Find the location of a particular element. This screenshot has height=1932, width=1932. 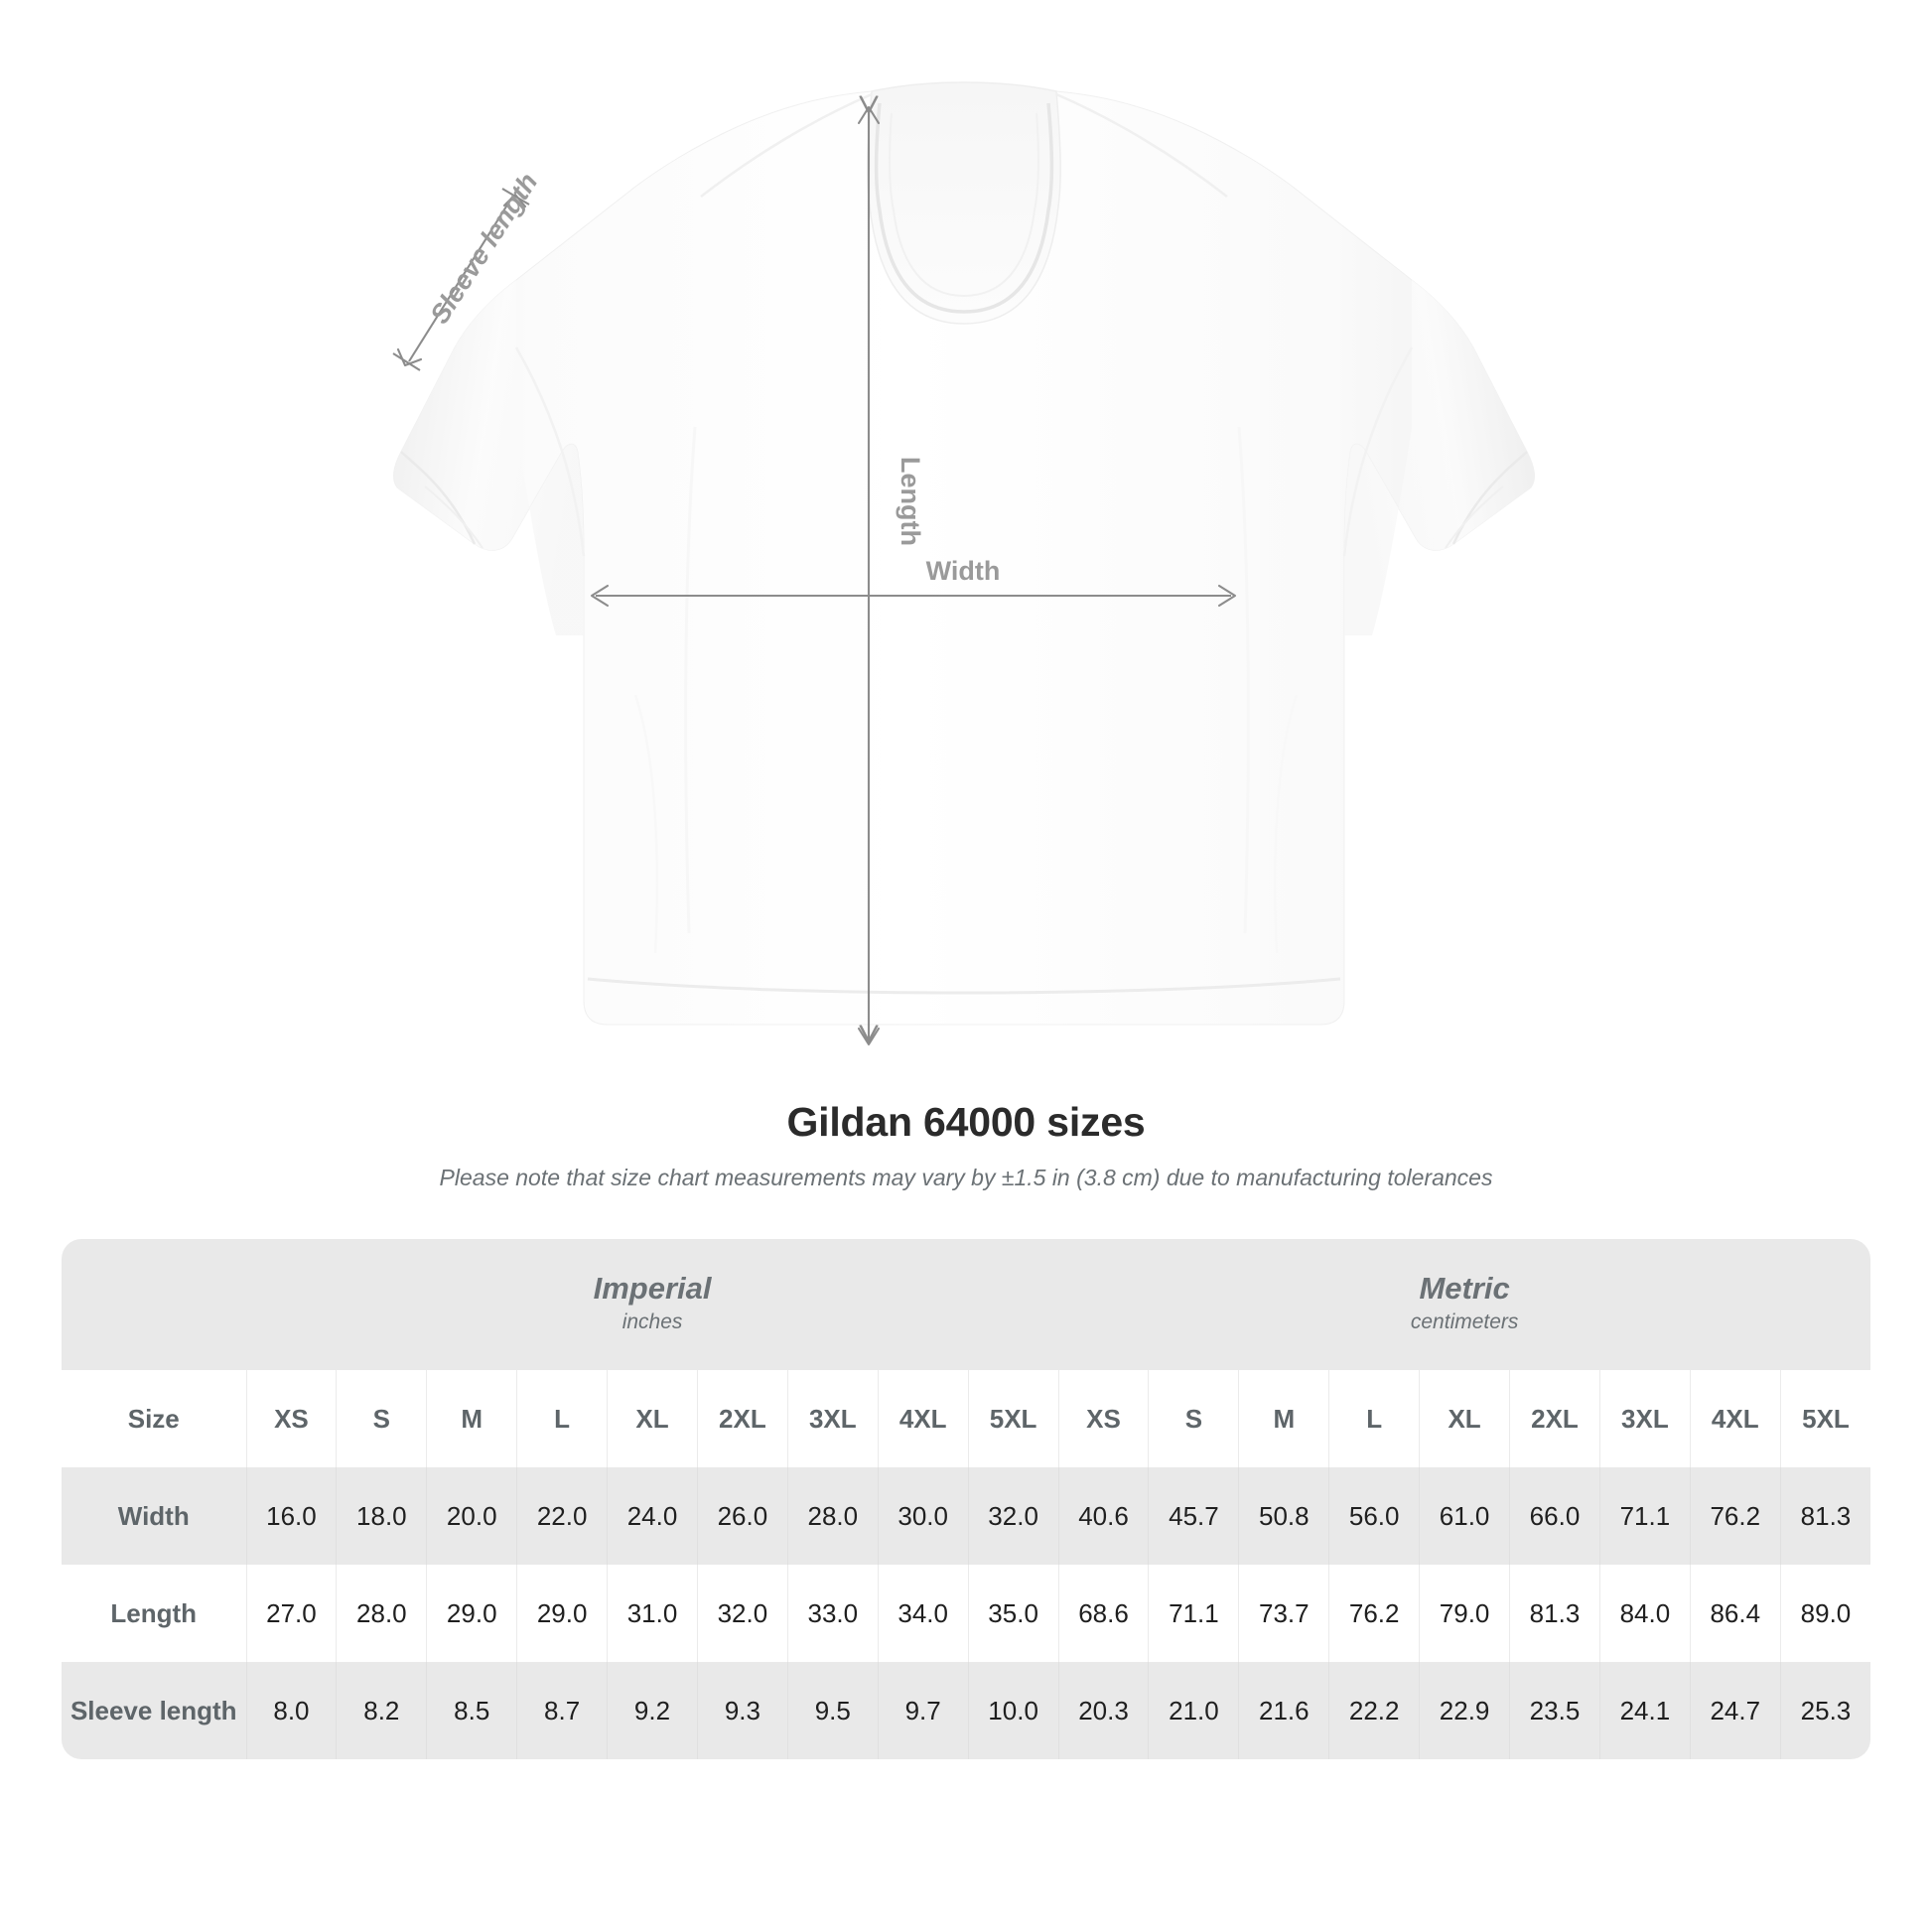

row-label: Width is located at coordinates (154, 1516).